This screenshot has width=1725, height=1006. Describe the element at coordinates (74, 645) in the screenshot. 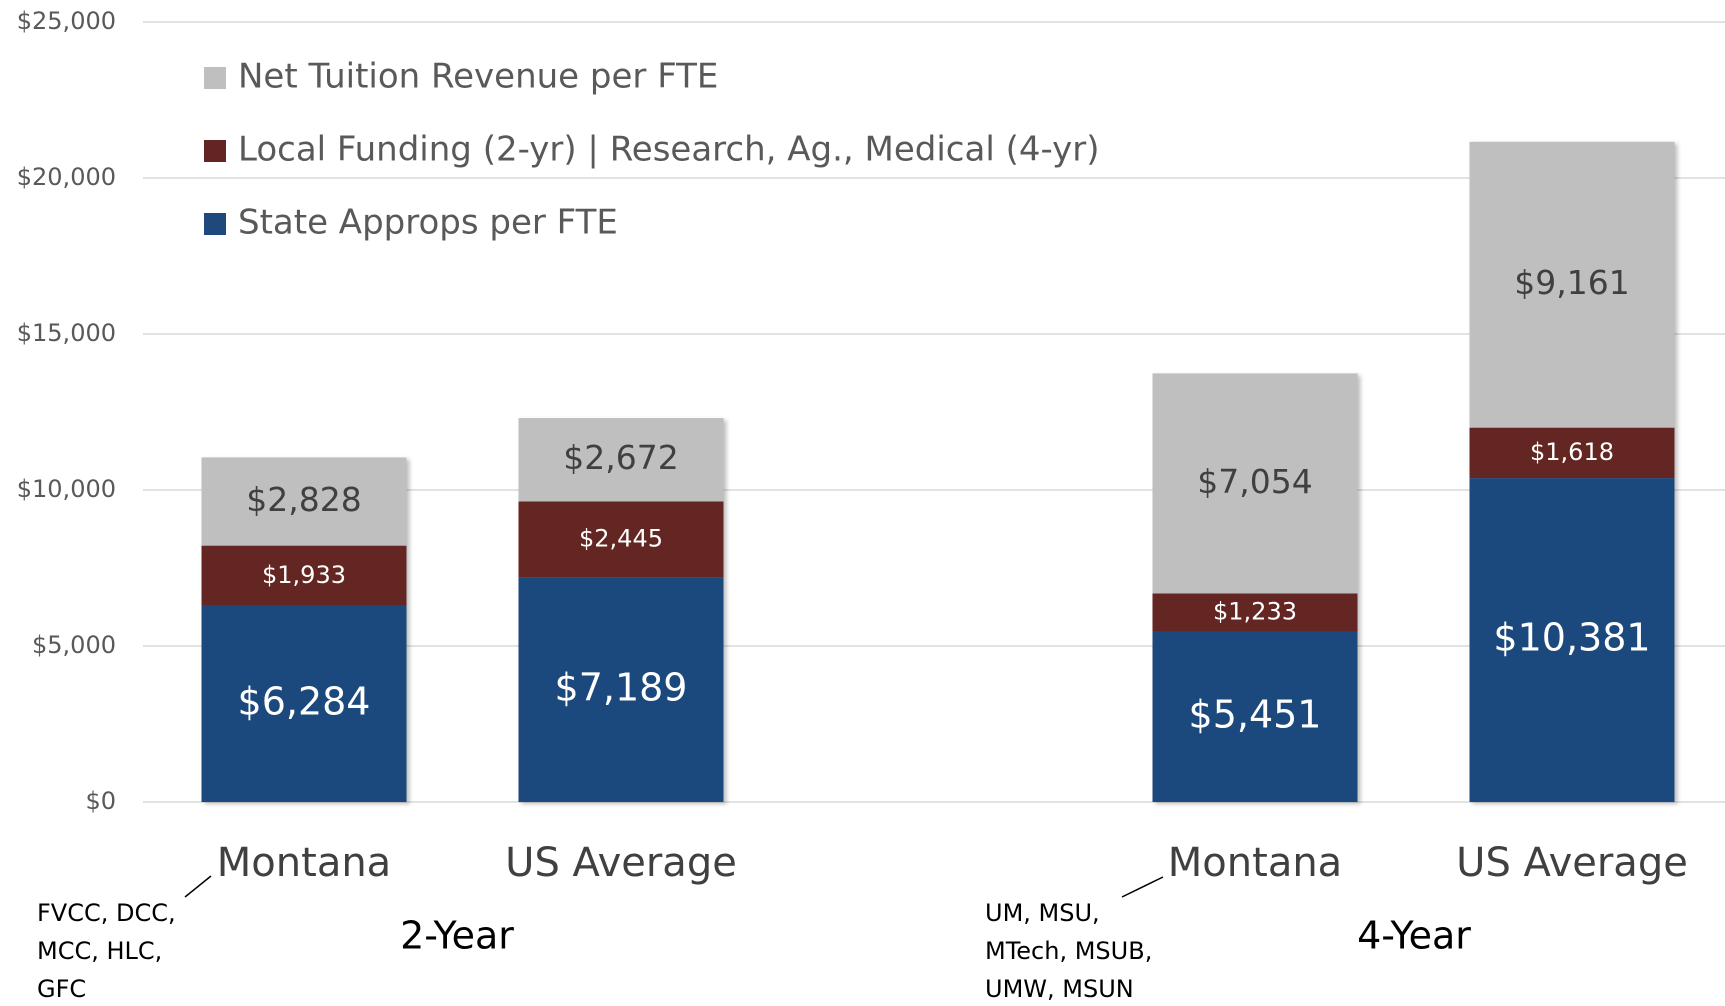

I see `y-tick-label: $5,000` at that location.